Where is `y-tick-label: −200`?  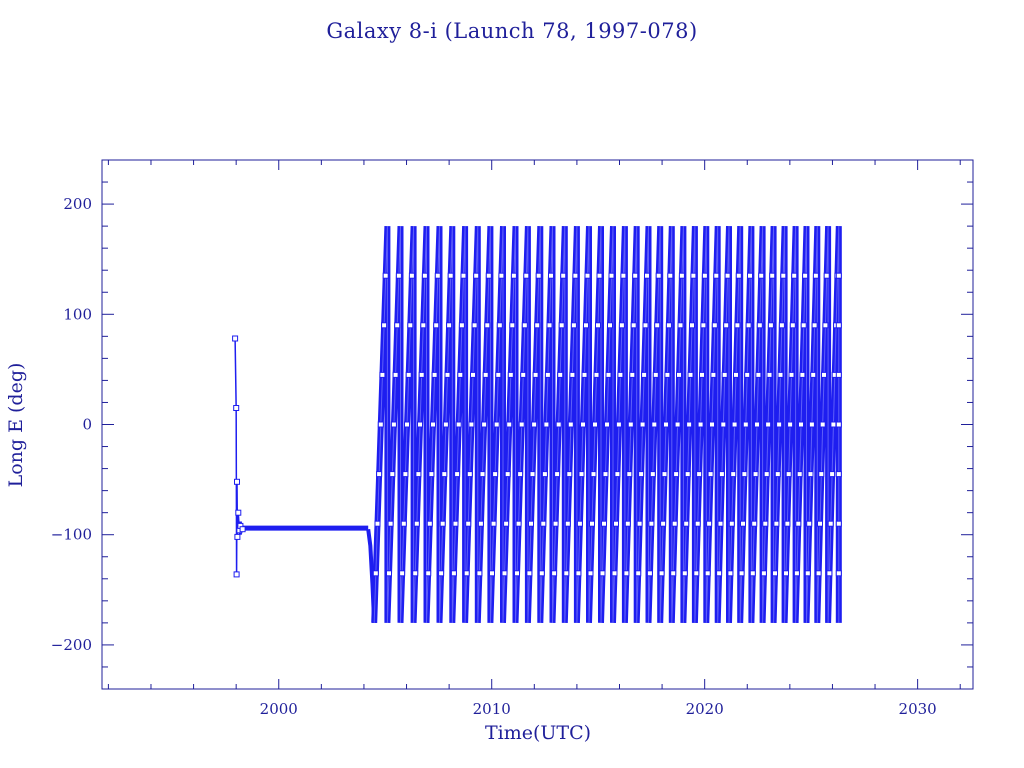
y-tick-label: −200 is located at coordinates (71, 645).